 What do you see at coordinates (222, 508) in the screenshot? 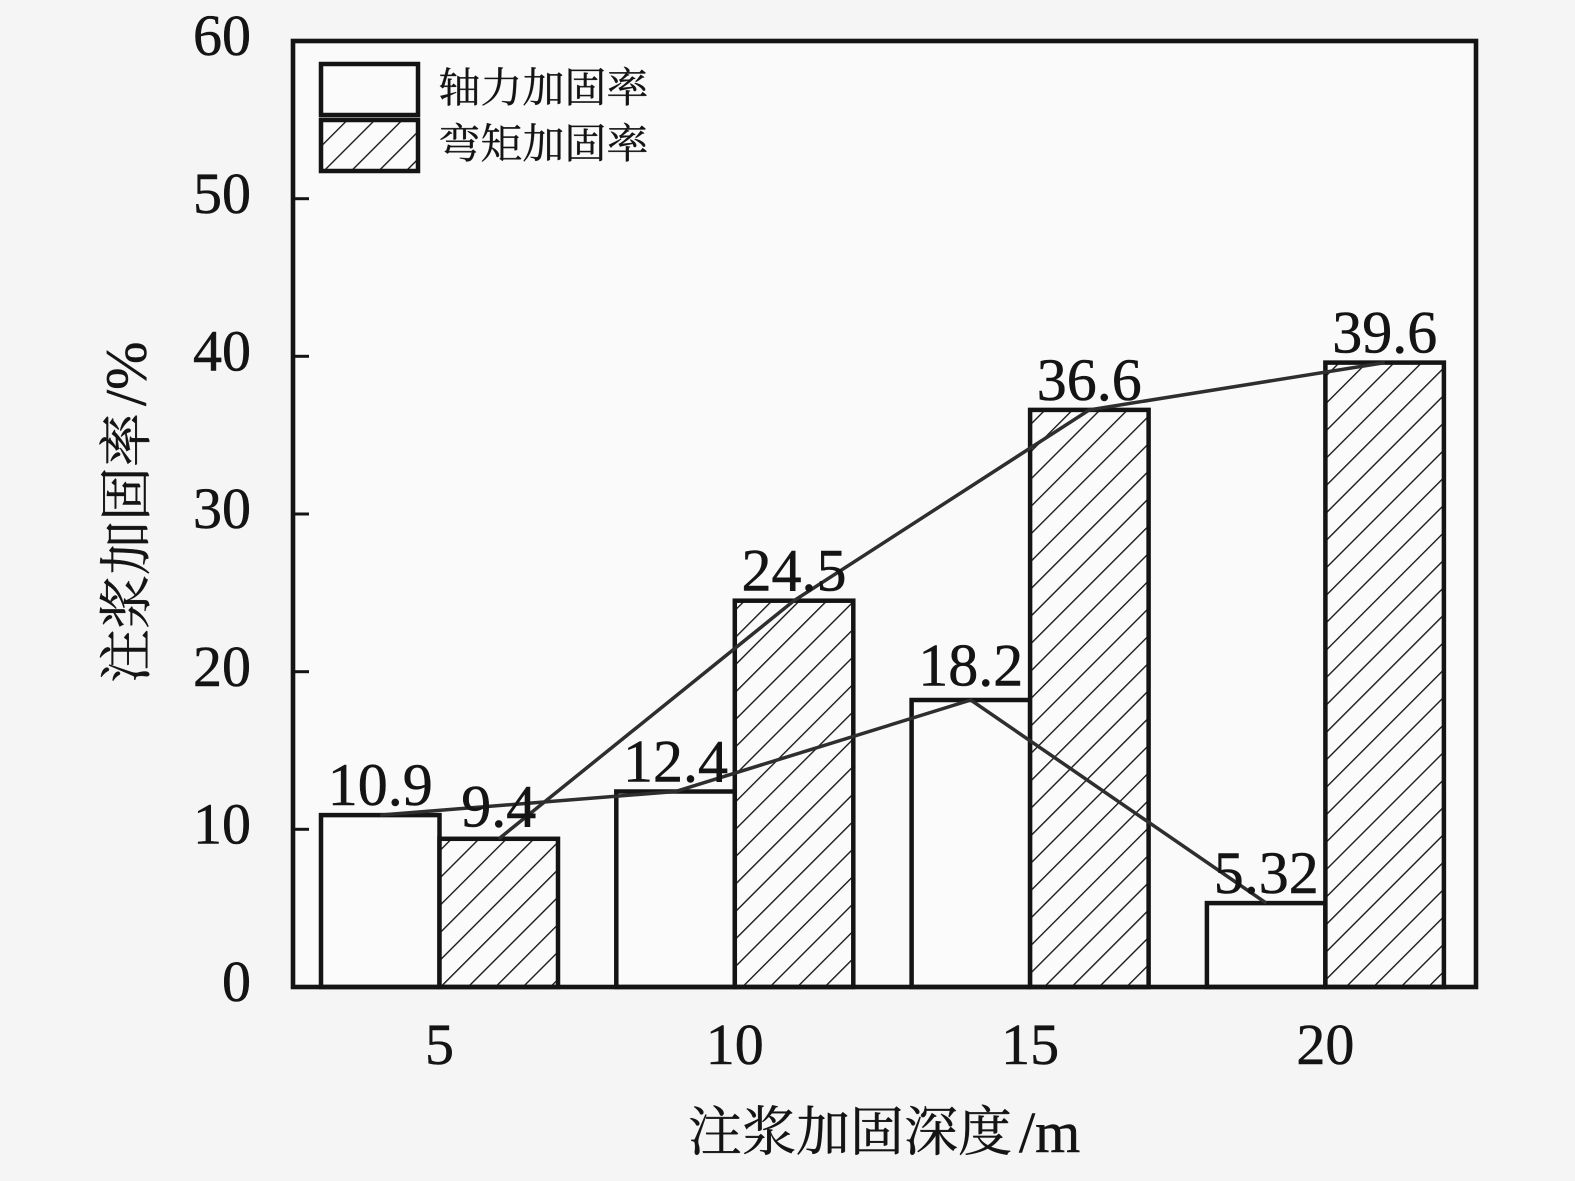
I see `svg-text: 30` at bounding box center [222, 508].